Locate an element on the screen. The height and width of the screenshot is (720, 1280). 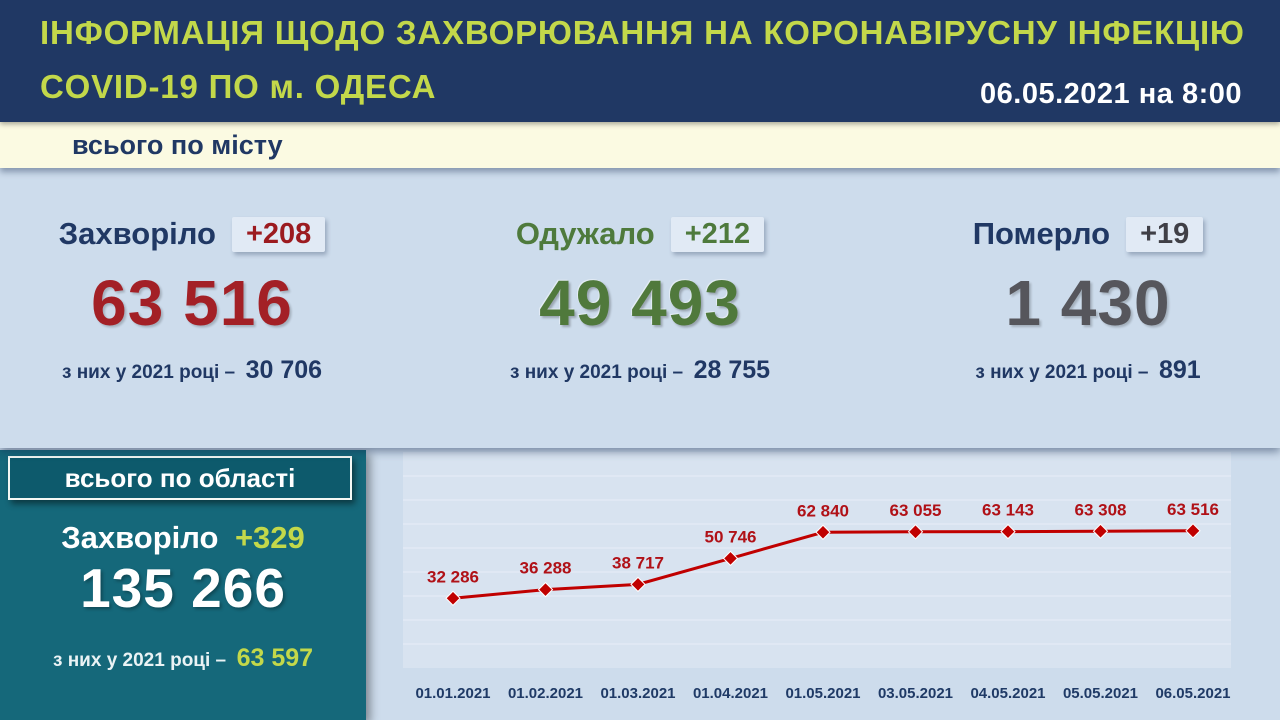
svg-text: 01.04.2021 is located at coordinates (730, 693).